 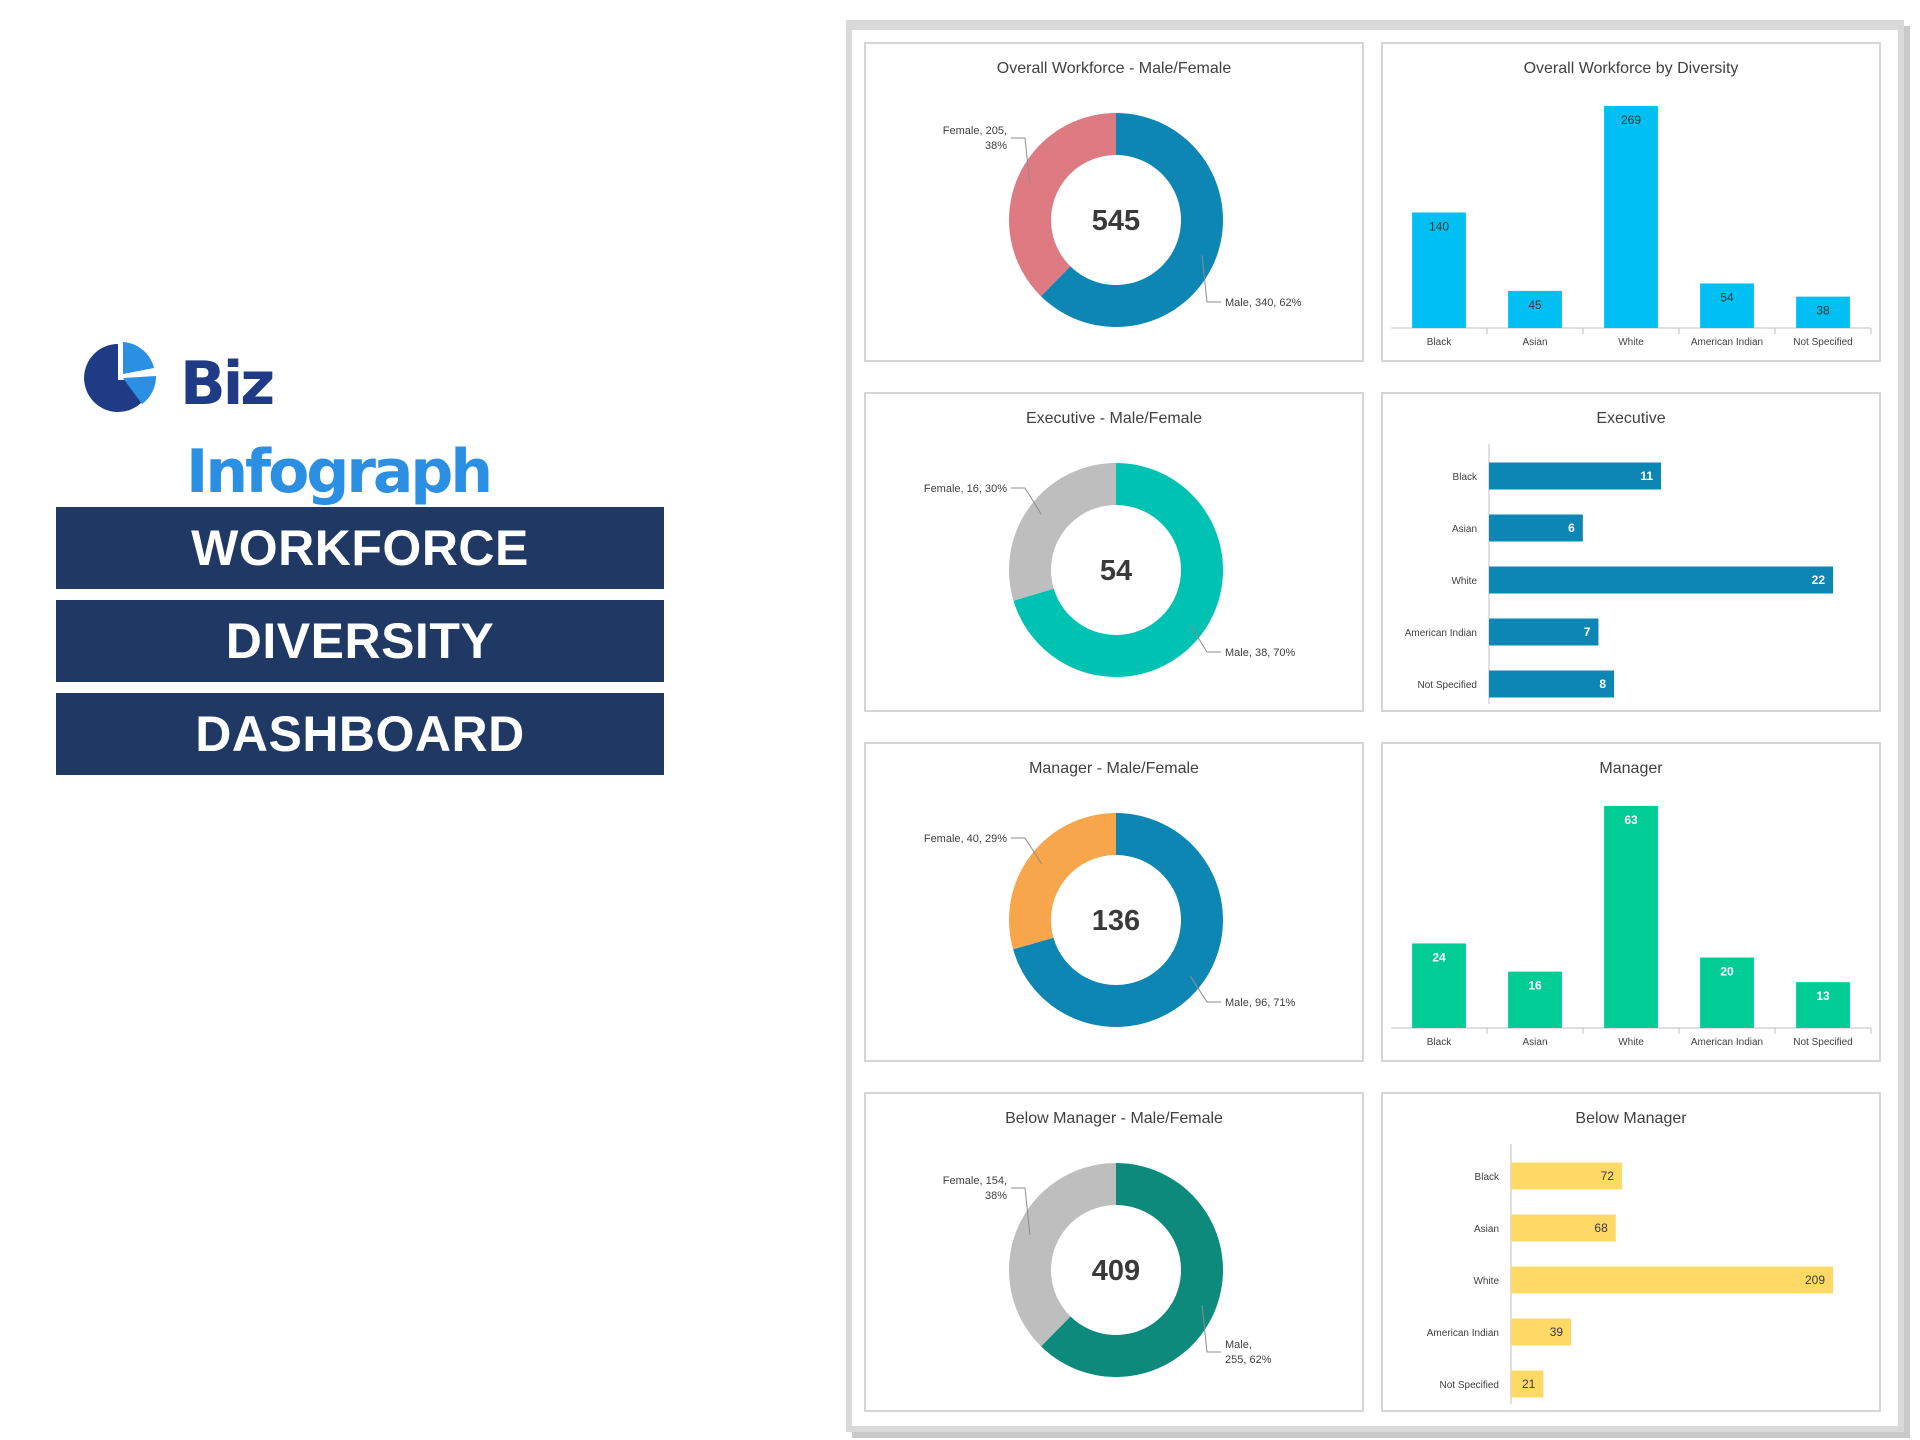 What do you see at coordinates (1114, 68) in the screenshot?
I see `chart-title: Overall Workforce - Male/Female` at bounding box center [1114, 68].